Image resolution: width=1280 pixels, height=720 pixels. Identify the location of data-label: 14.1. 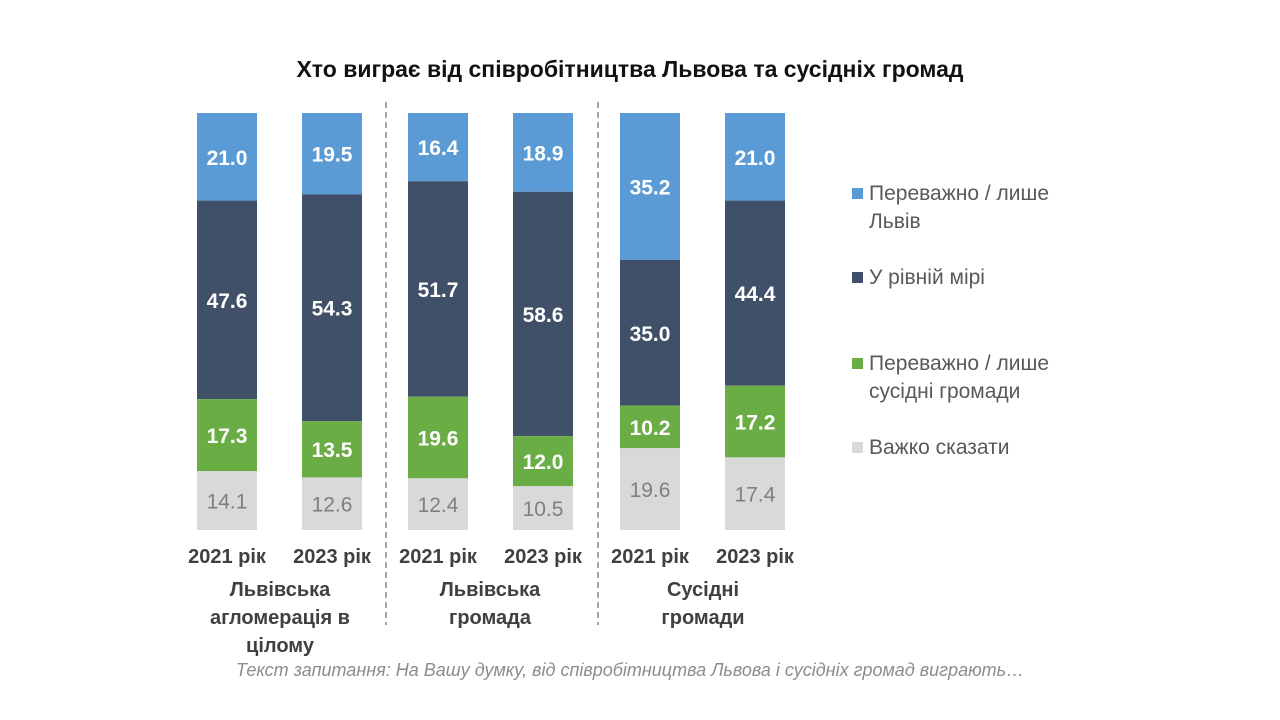
(227, 502).